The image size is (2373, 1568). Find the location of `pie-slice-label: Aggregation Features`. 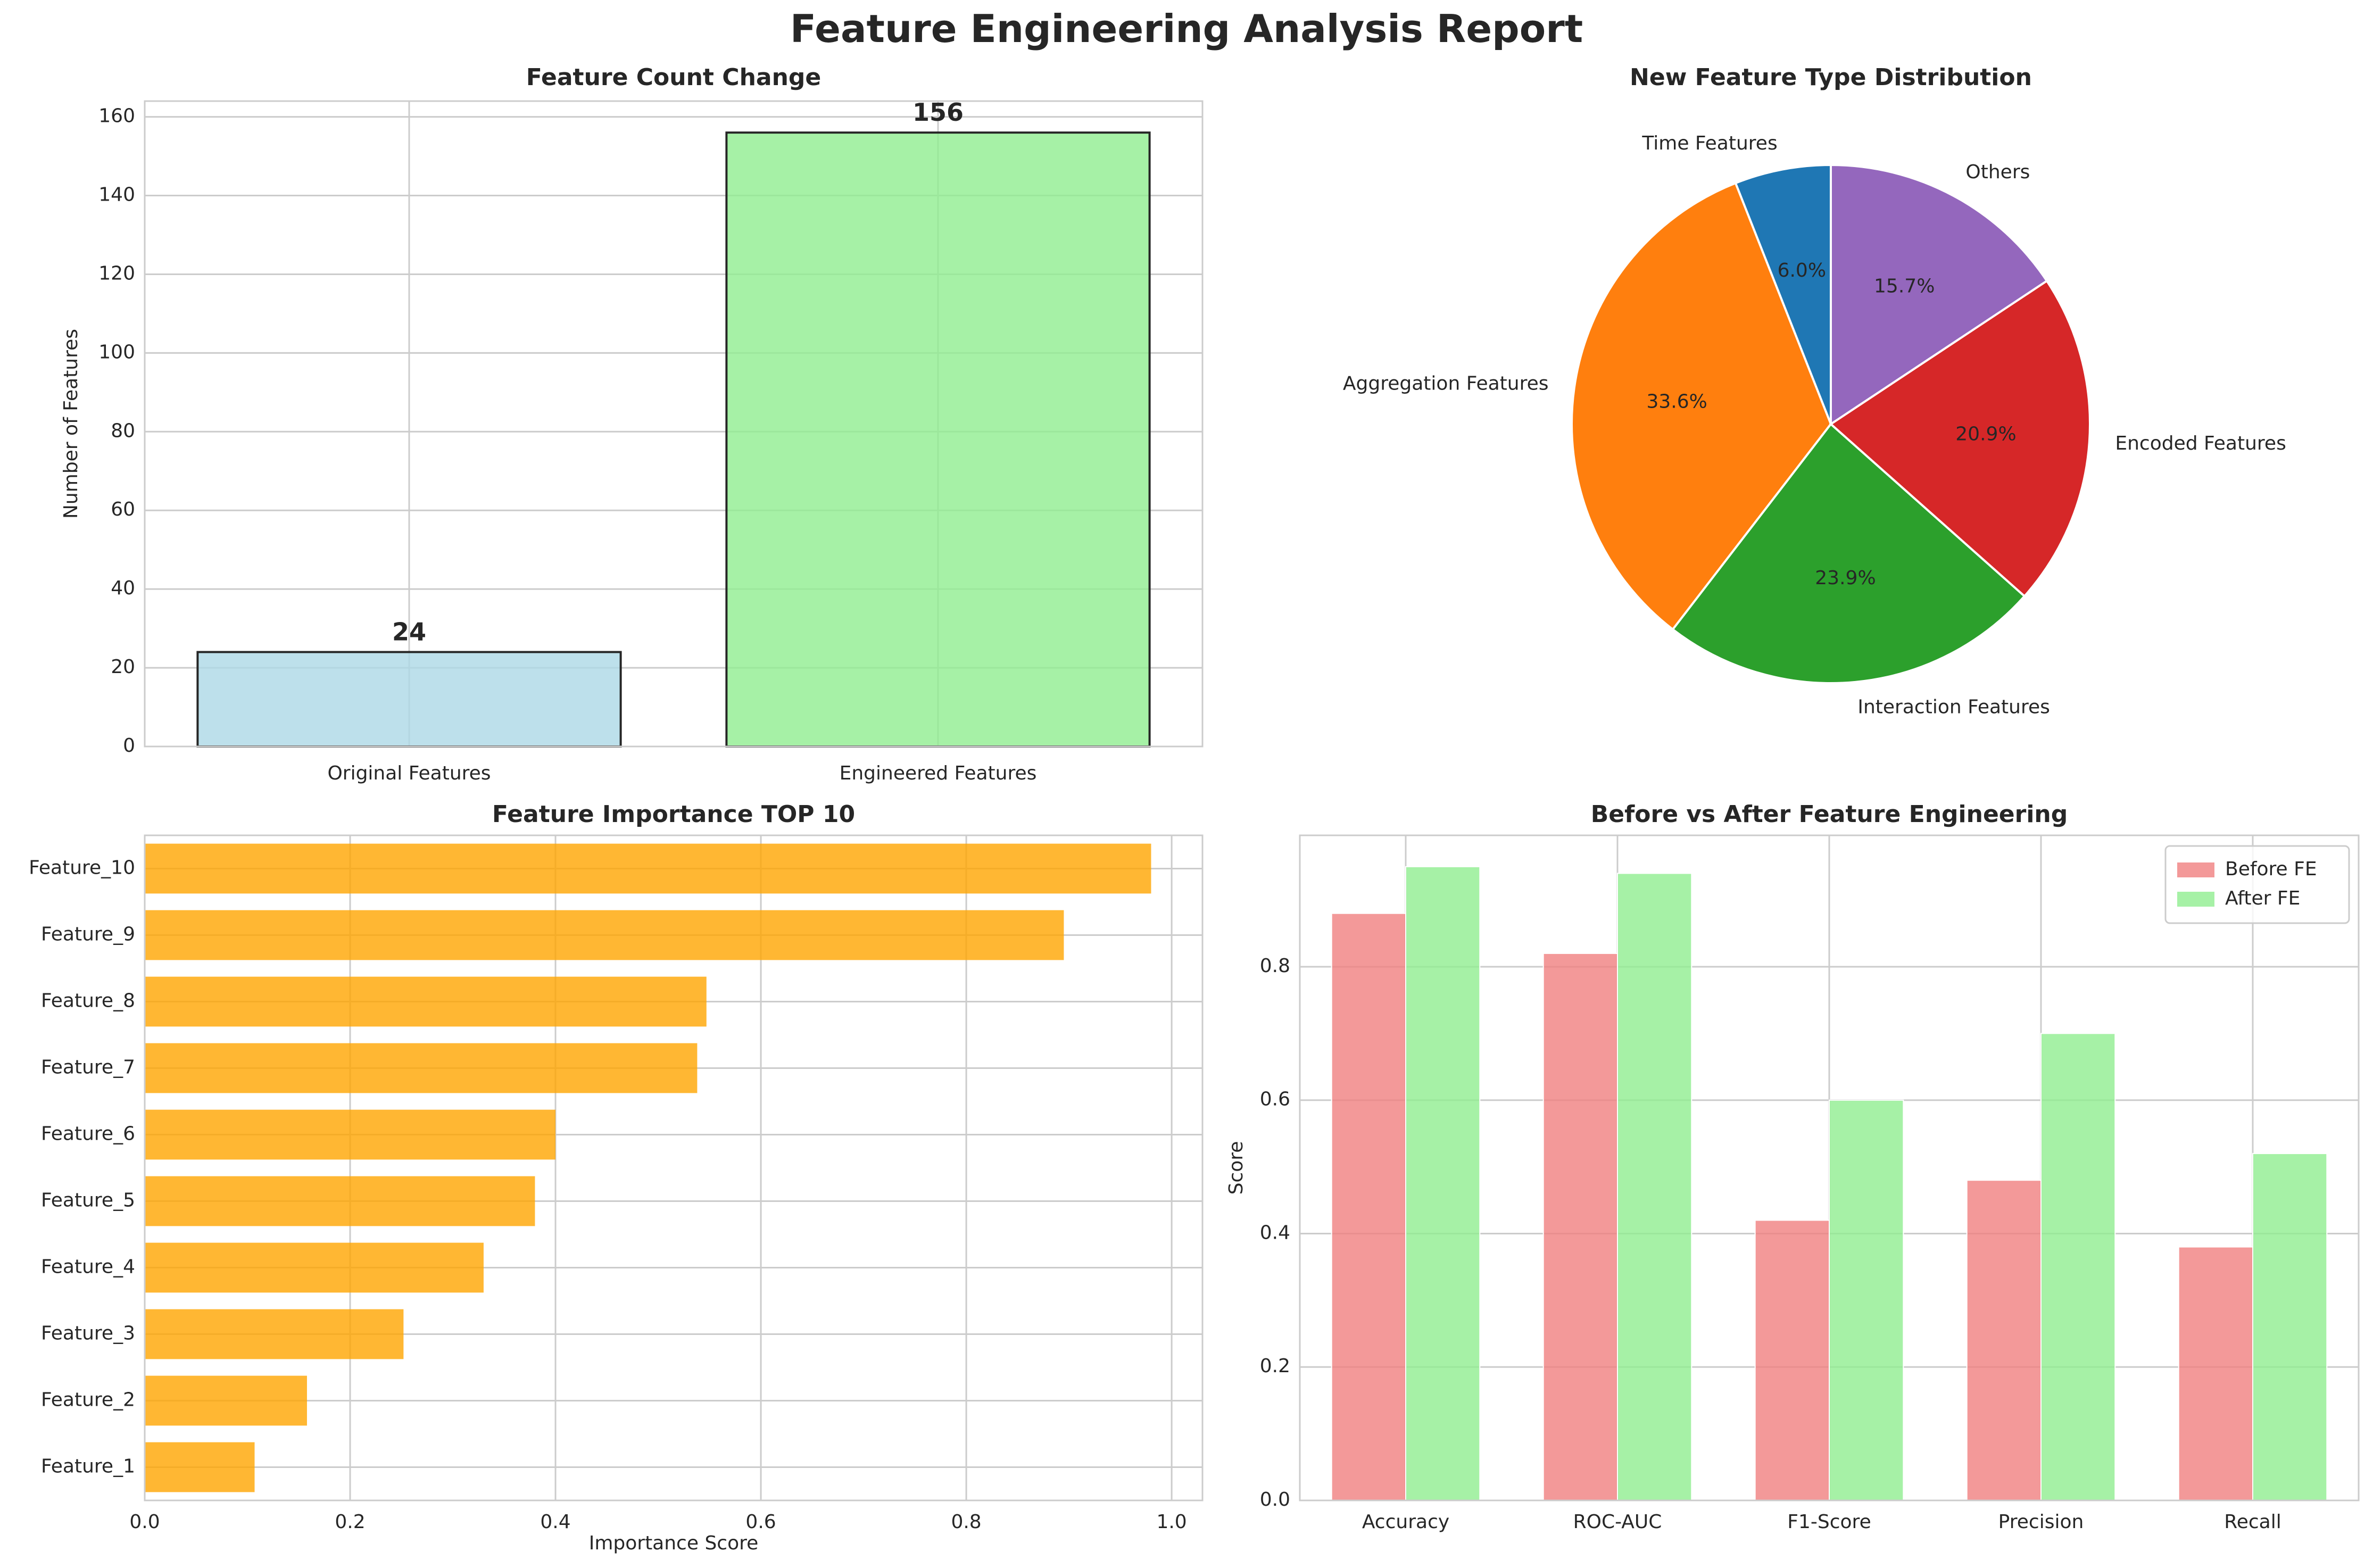

pie-slice-label: Aggregation Features is located at coordinates (1446, 383).